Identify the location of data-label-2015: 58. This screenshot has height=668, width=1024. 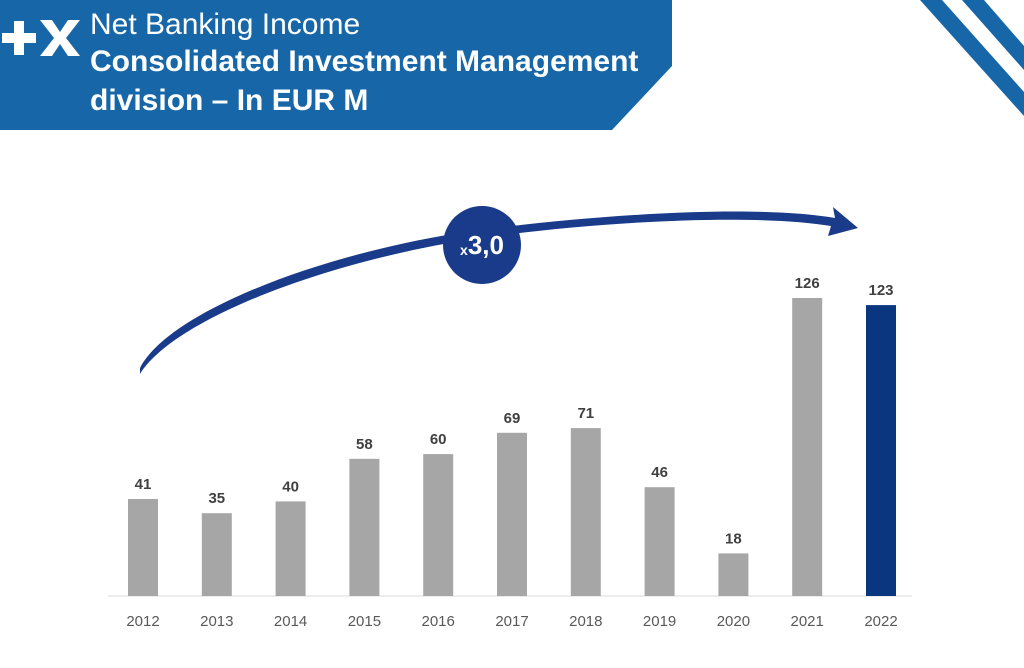
(364, 444).